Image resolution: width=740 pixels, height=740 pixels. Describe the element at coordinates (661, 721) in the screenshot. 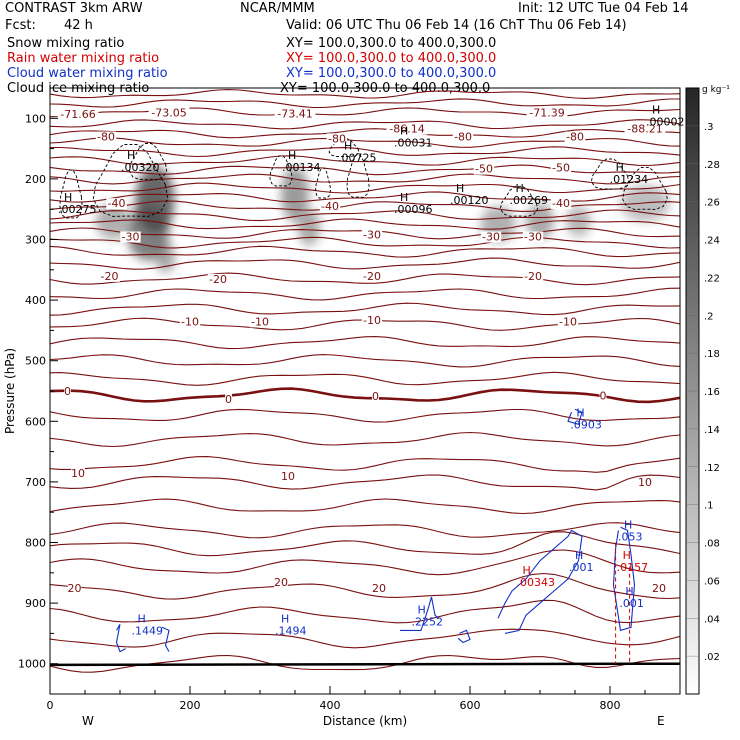

I see `east-label: E` at that location.